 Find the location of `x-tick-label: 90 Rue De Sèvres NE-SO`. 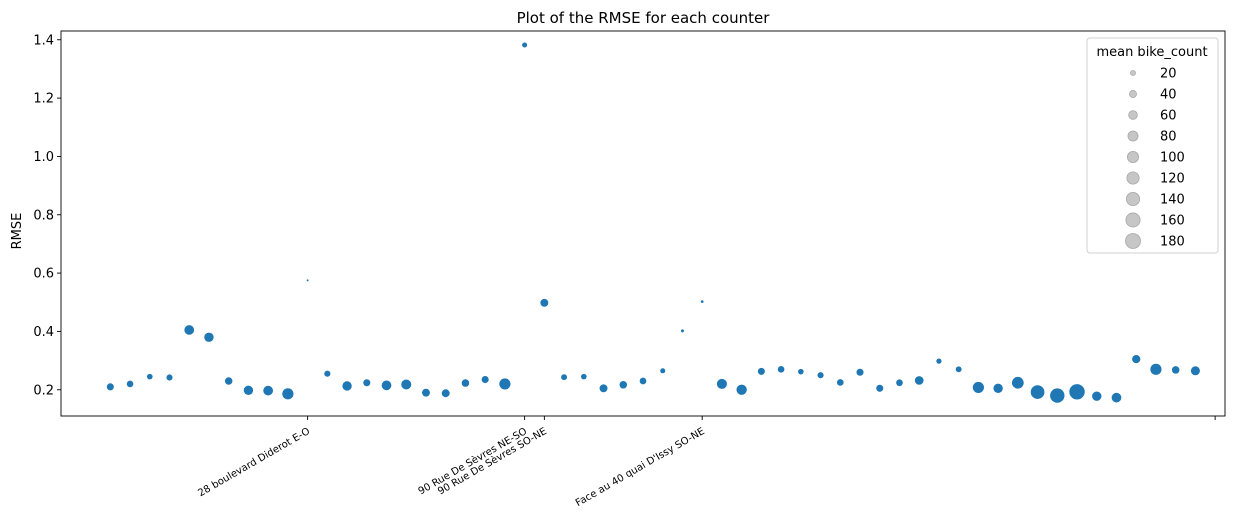

x-tick-label: 90 Rue De Sèvres NE-SO is located at coordinates (472, 461).